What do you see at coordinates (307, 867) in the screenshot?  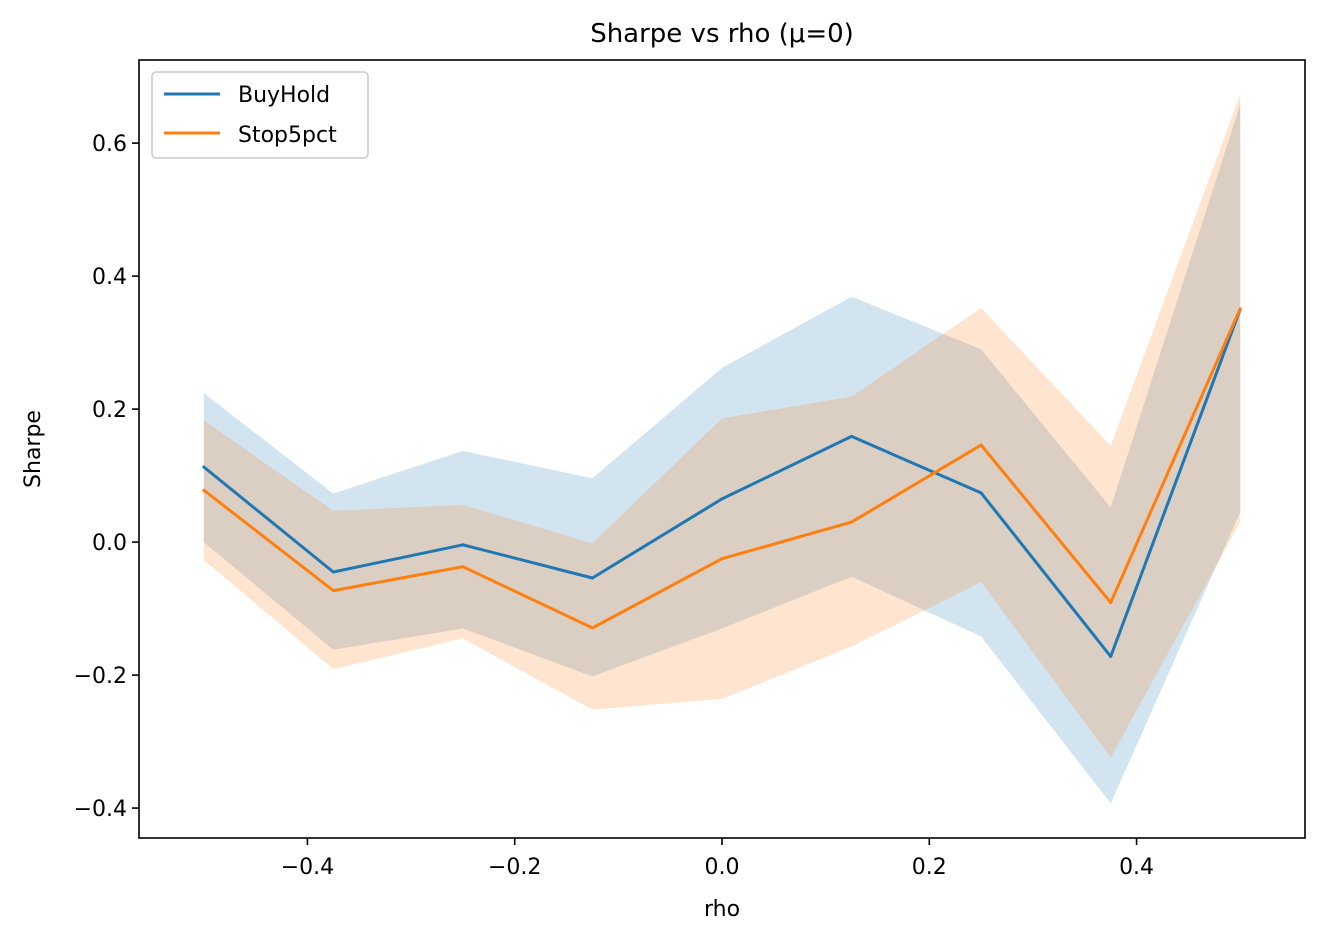 I see `x-tick-label: −0.4` at bounding box center [307, 867].